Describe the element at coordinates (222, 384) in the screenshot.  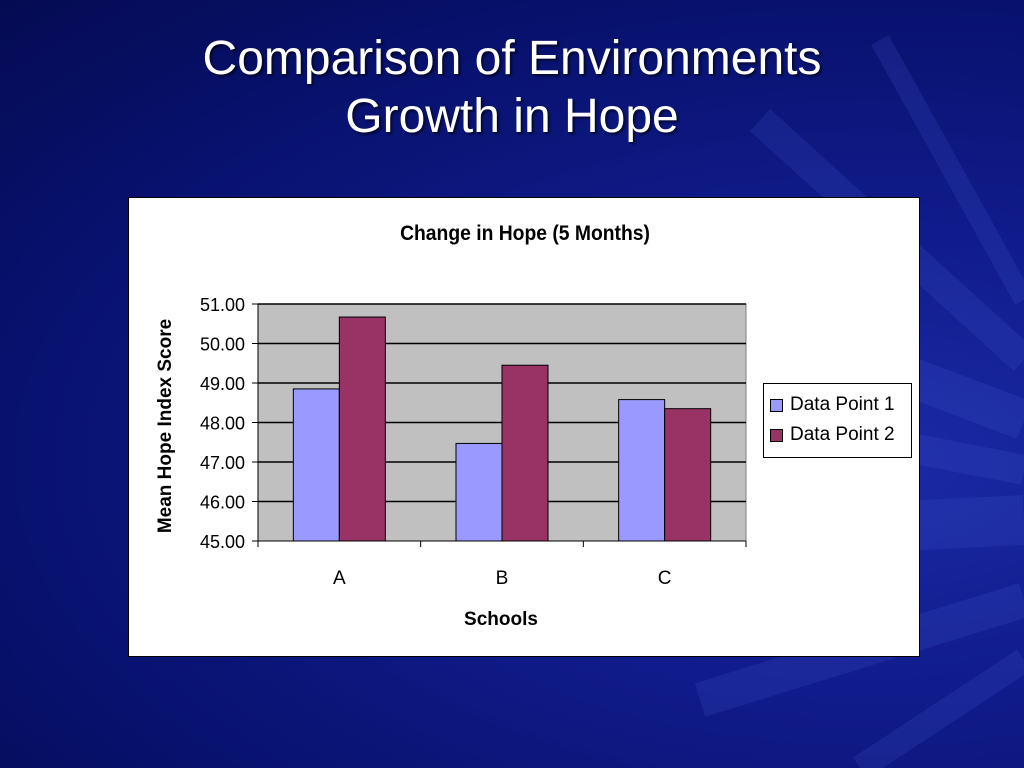
I see `y-tick-label: 49.00` at that location.